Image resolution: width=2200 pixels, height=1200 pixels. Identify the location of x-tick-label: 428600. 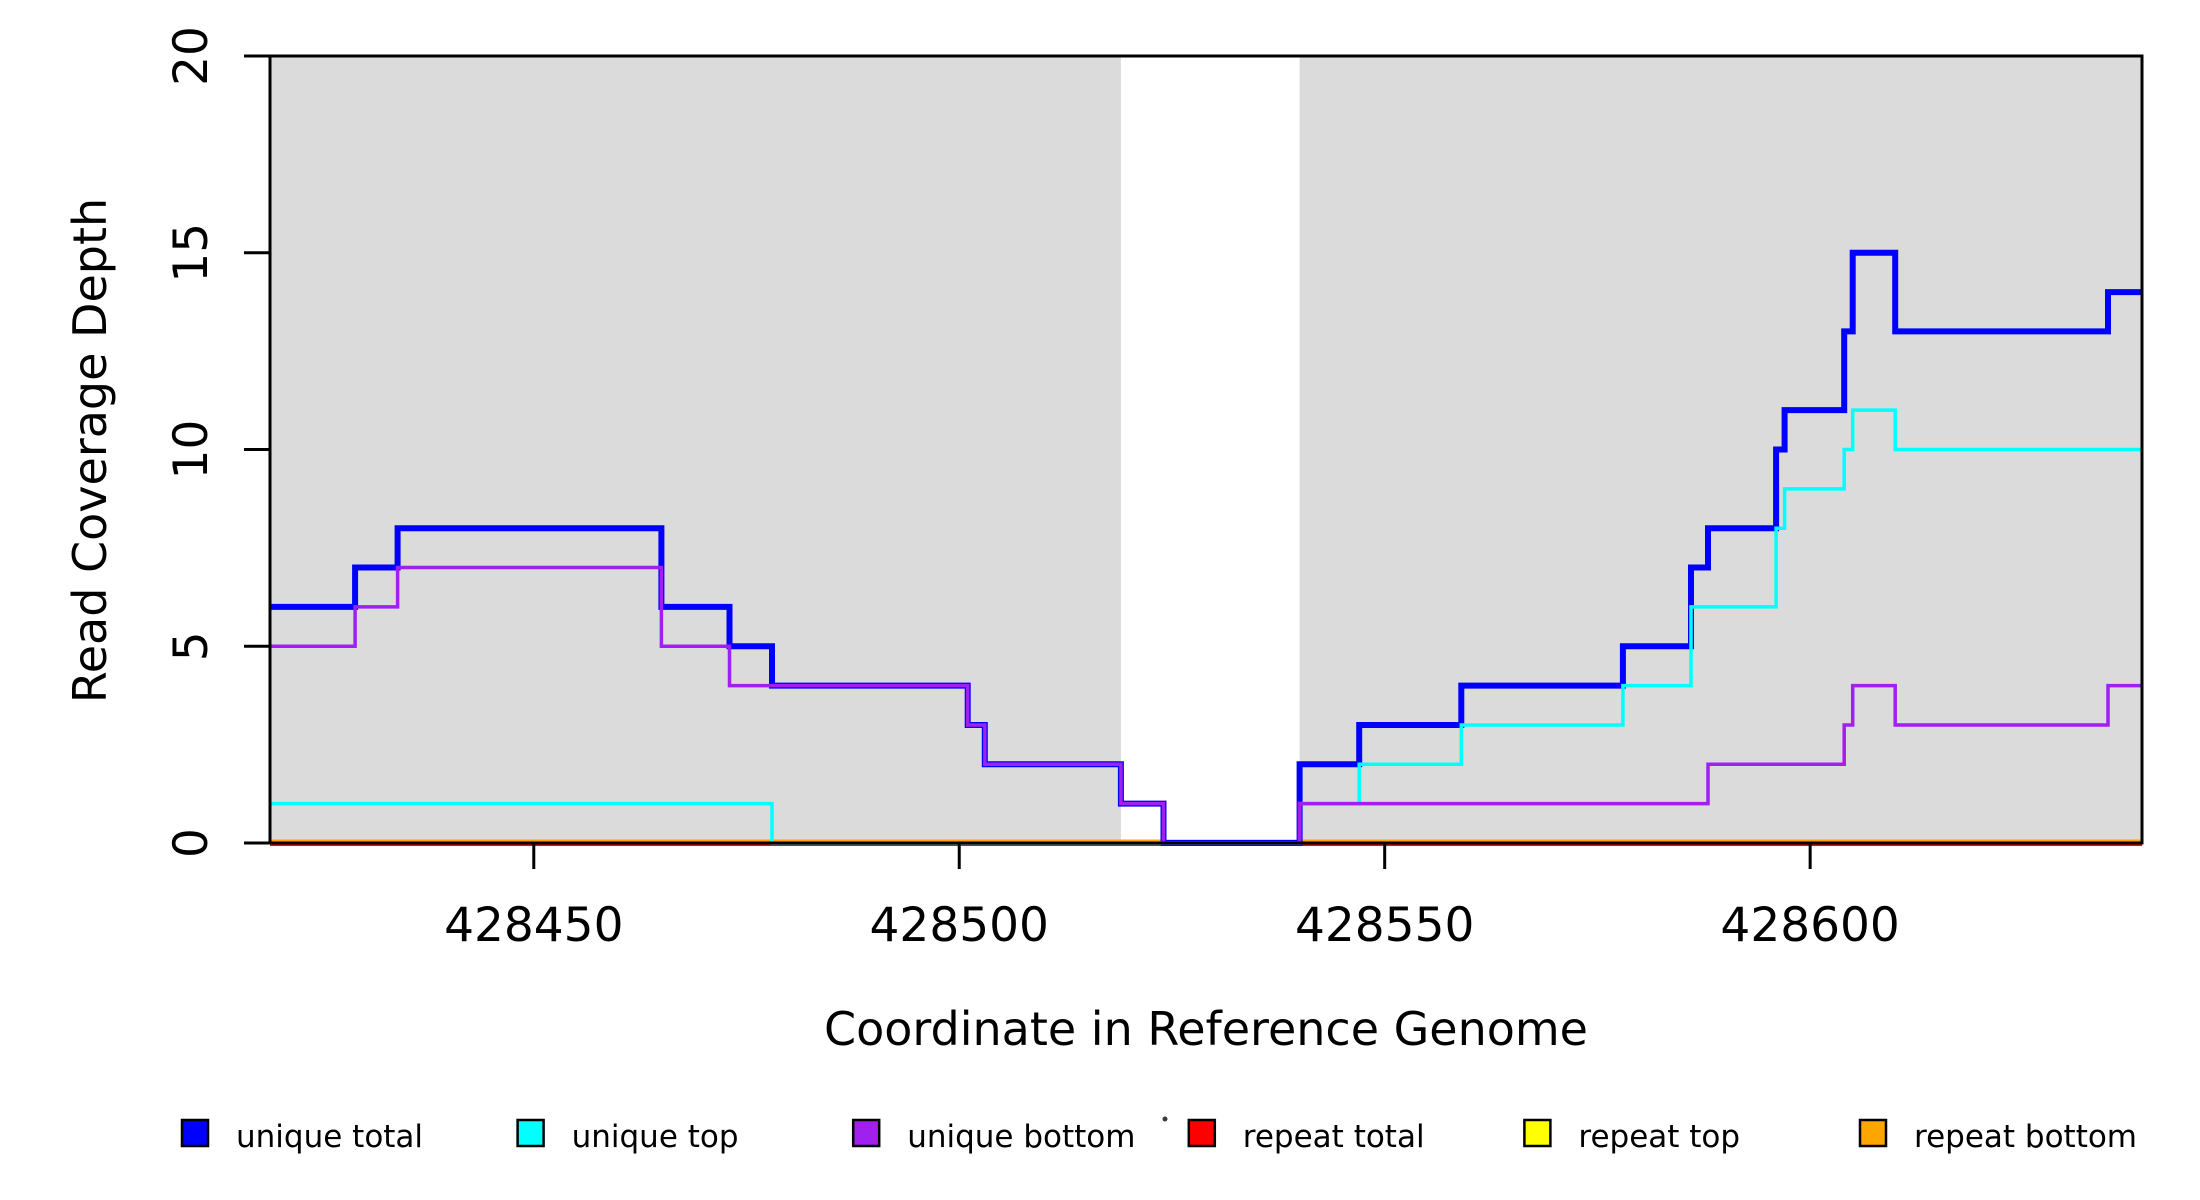
(1809, 925).